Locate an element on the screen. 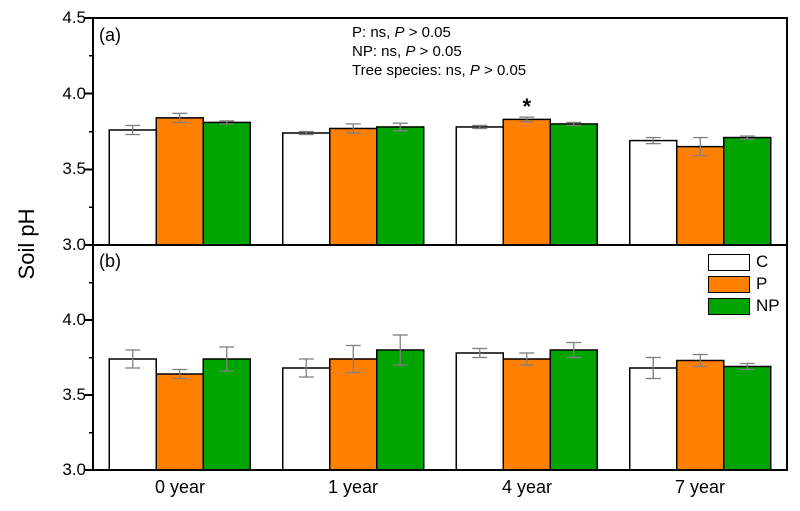 The height and width of the screenshot is (511, 800). legend-row-p: P is located at coordinates (744, 284).